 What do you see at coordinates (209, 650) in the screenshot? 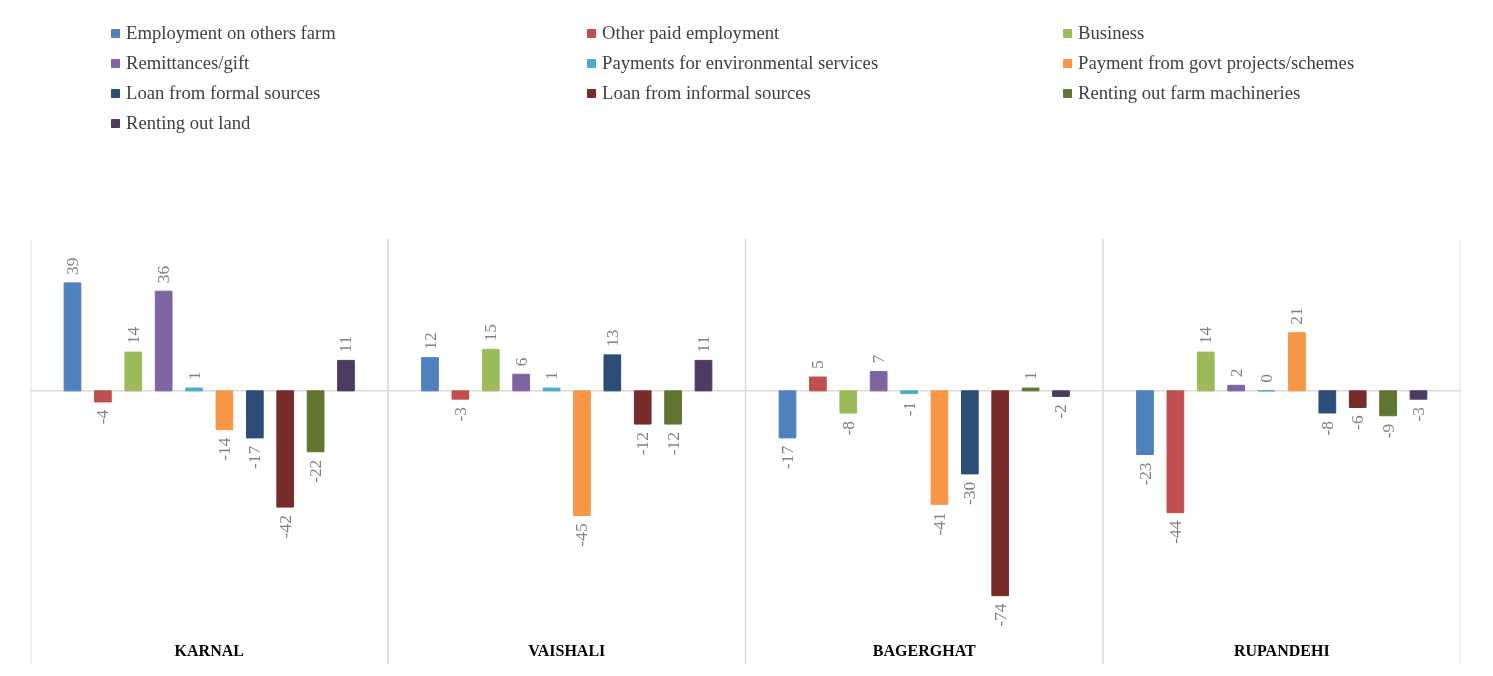
I see `x-tick-label: KARNAL` at bounding box center [209, 650].